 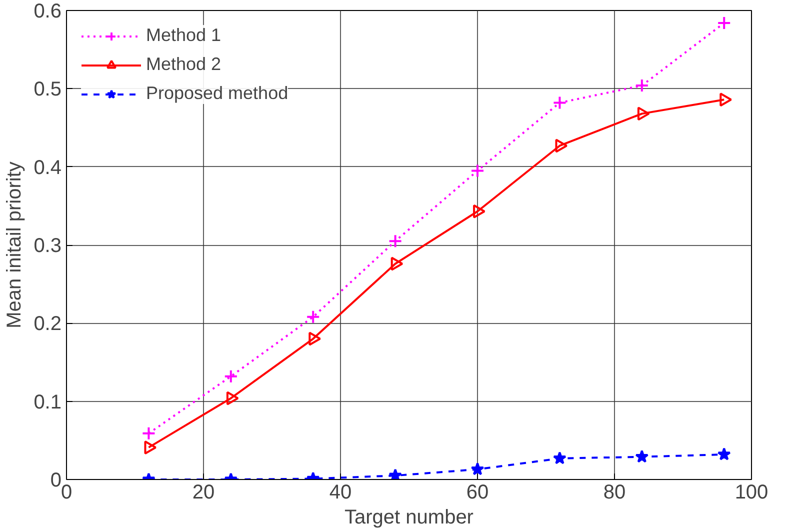 What do you see at coordinates (48, 402) in the screenshot?
I see `y-tick-label: 0.1` at bounding box center [48, 402].